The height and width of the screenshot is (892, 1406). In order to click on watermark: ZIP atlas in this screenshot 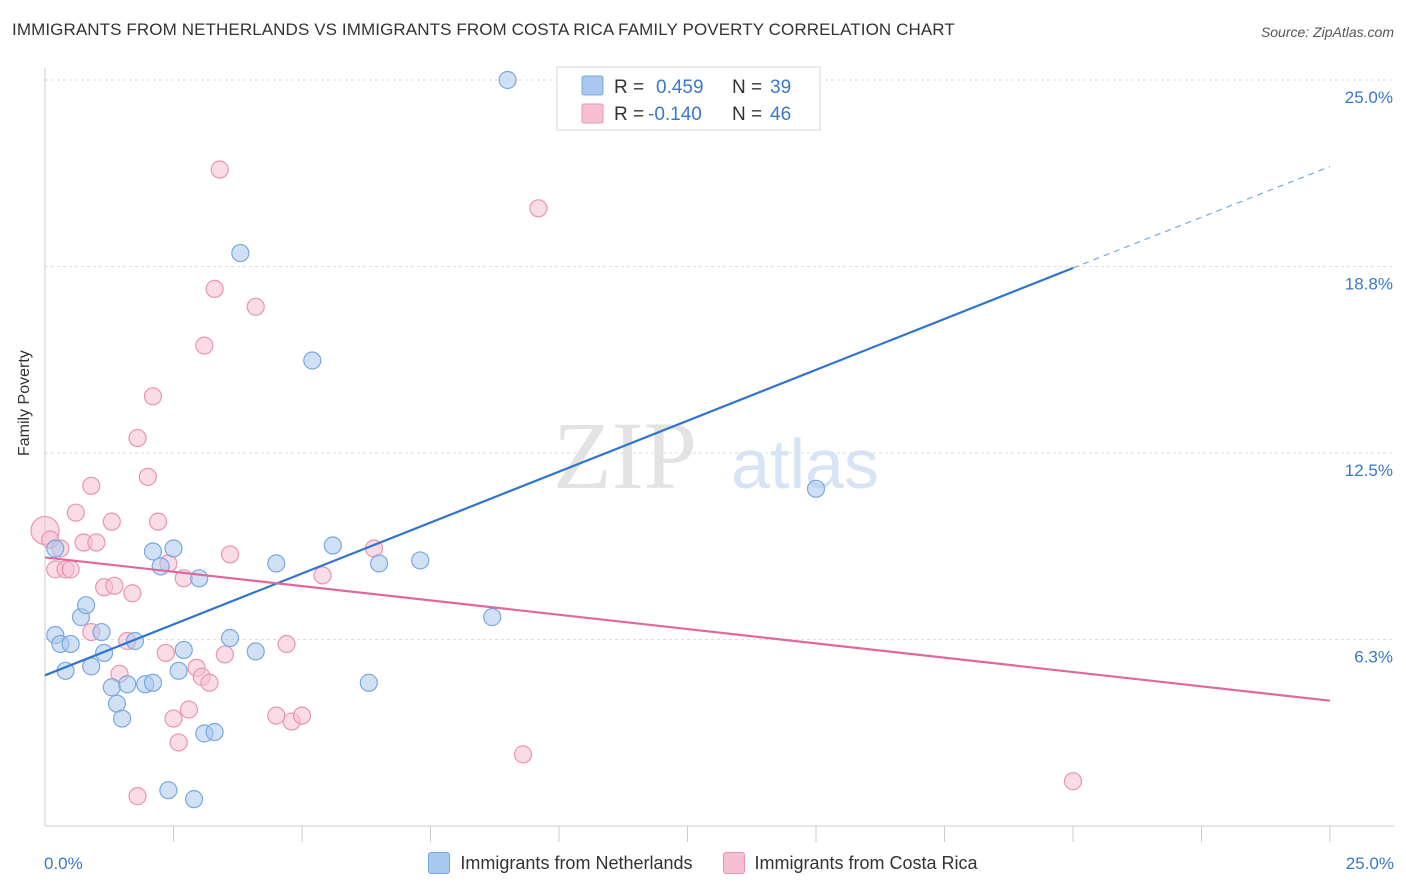, I will do `click(716, 455)`.